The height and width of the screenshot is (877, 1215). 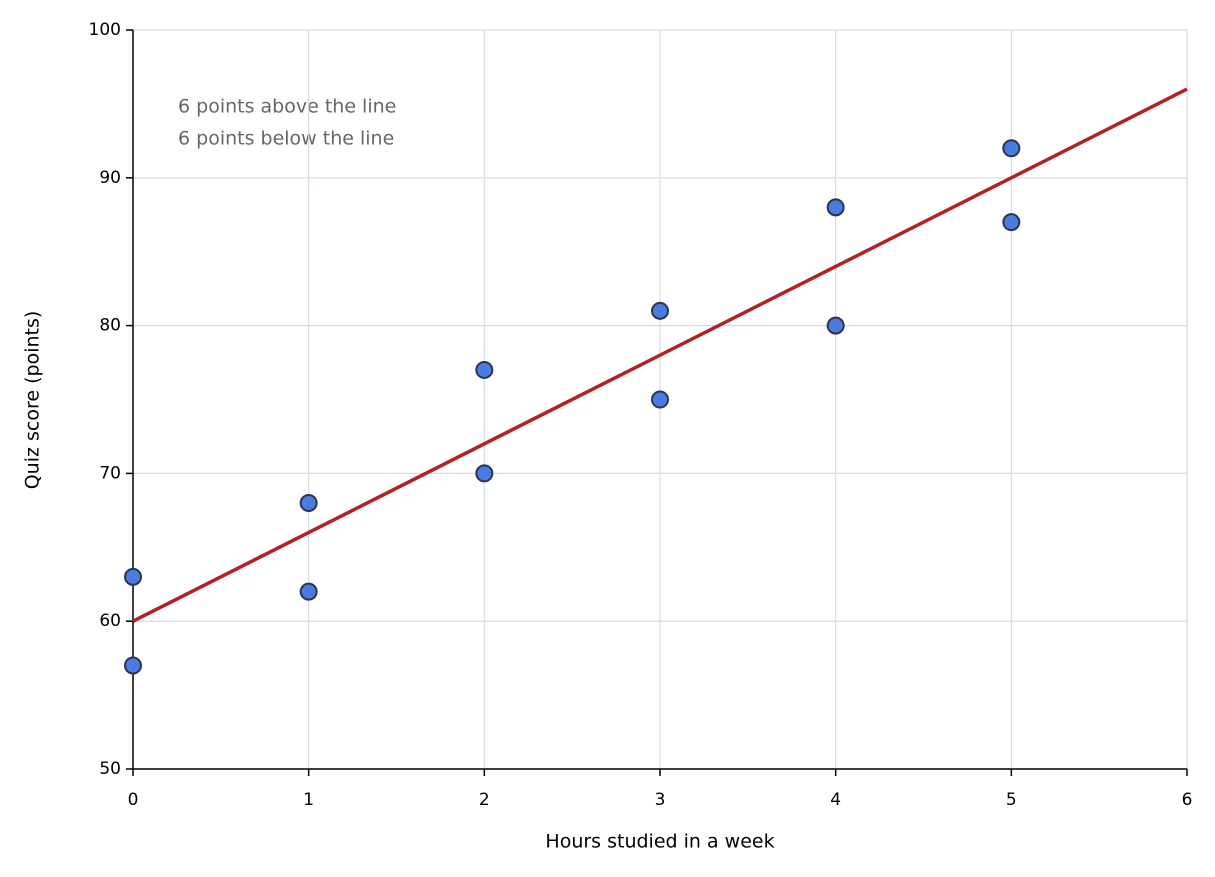 I want to click on y-tick-label: 70, so click(x=110, y=473).